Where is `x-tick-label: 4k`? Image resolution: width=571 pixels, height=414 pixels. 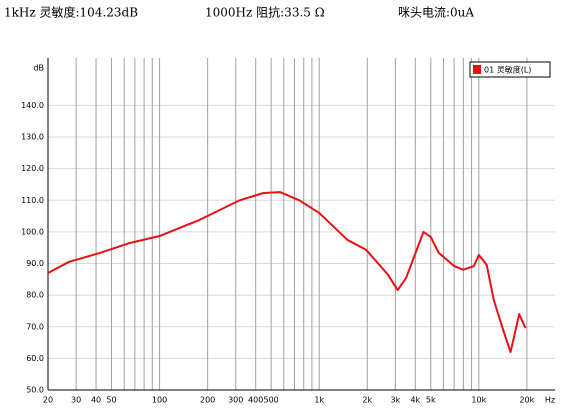 x-tick-label: 4k is located at coordinates (415, 400).